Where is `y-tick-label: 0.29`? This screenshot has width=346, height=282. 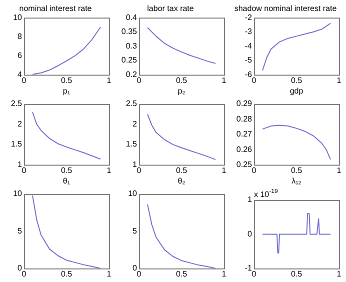
y-tick-label: 0.29 is located at coordinates (244, 103).